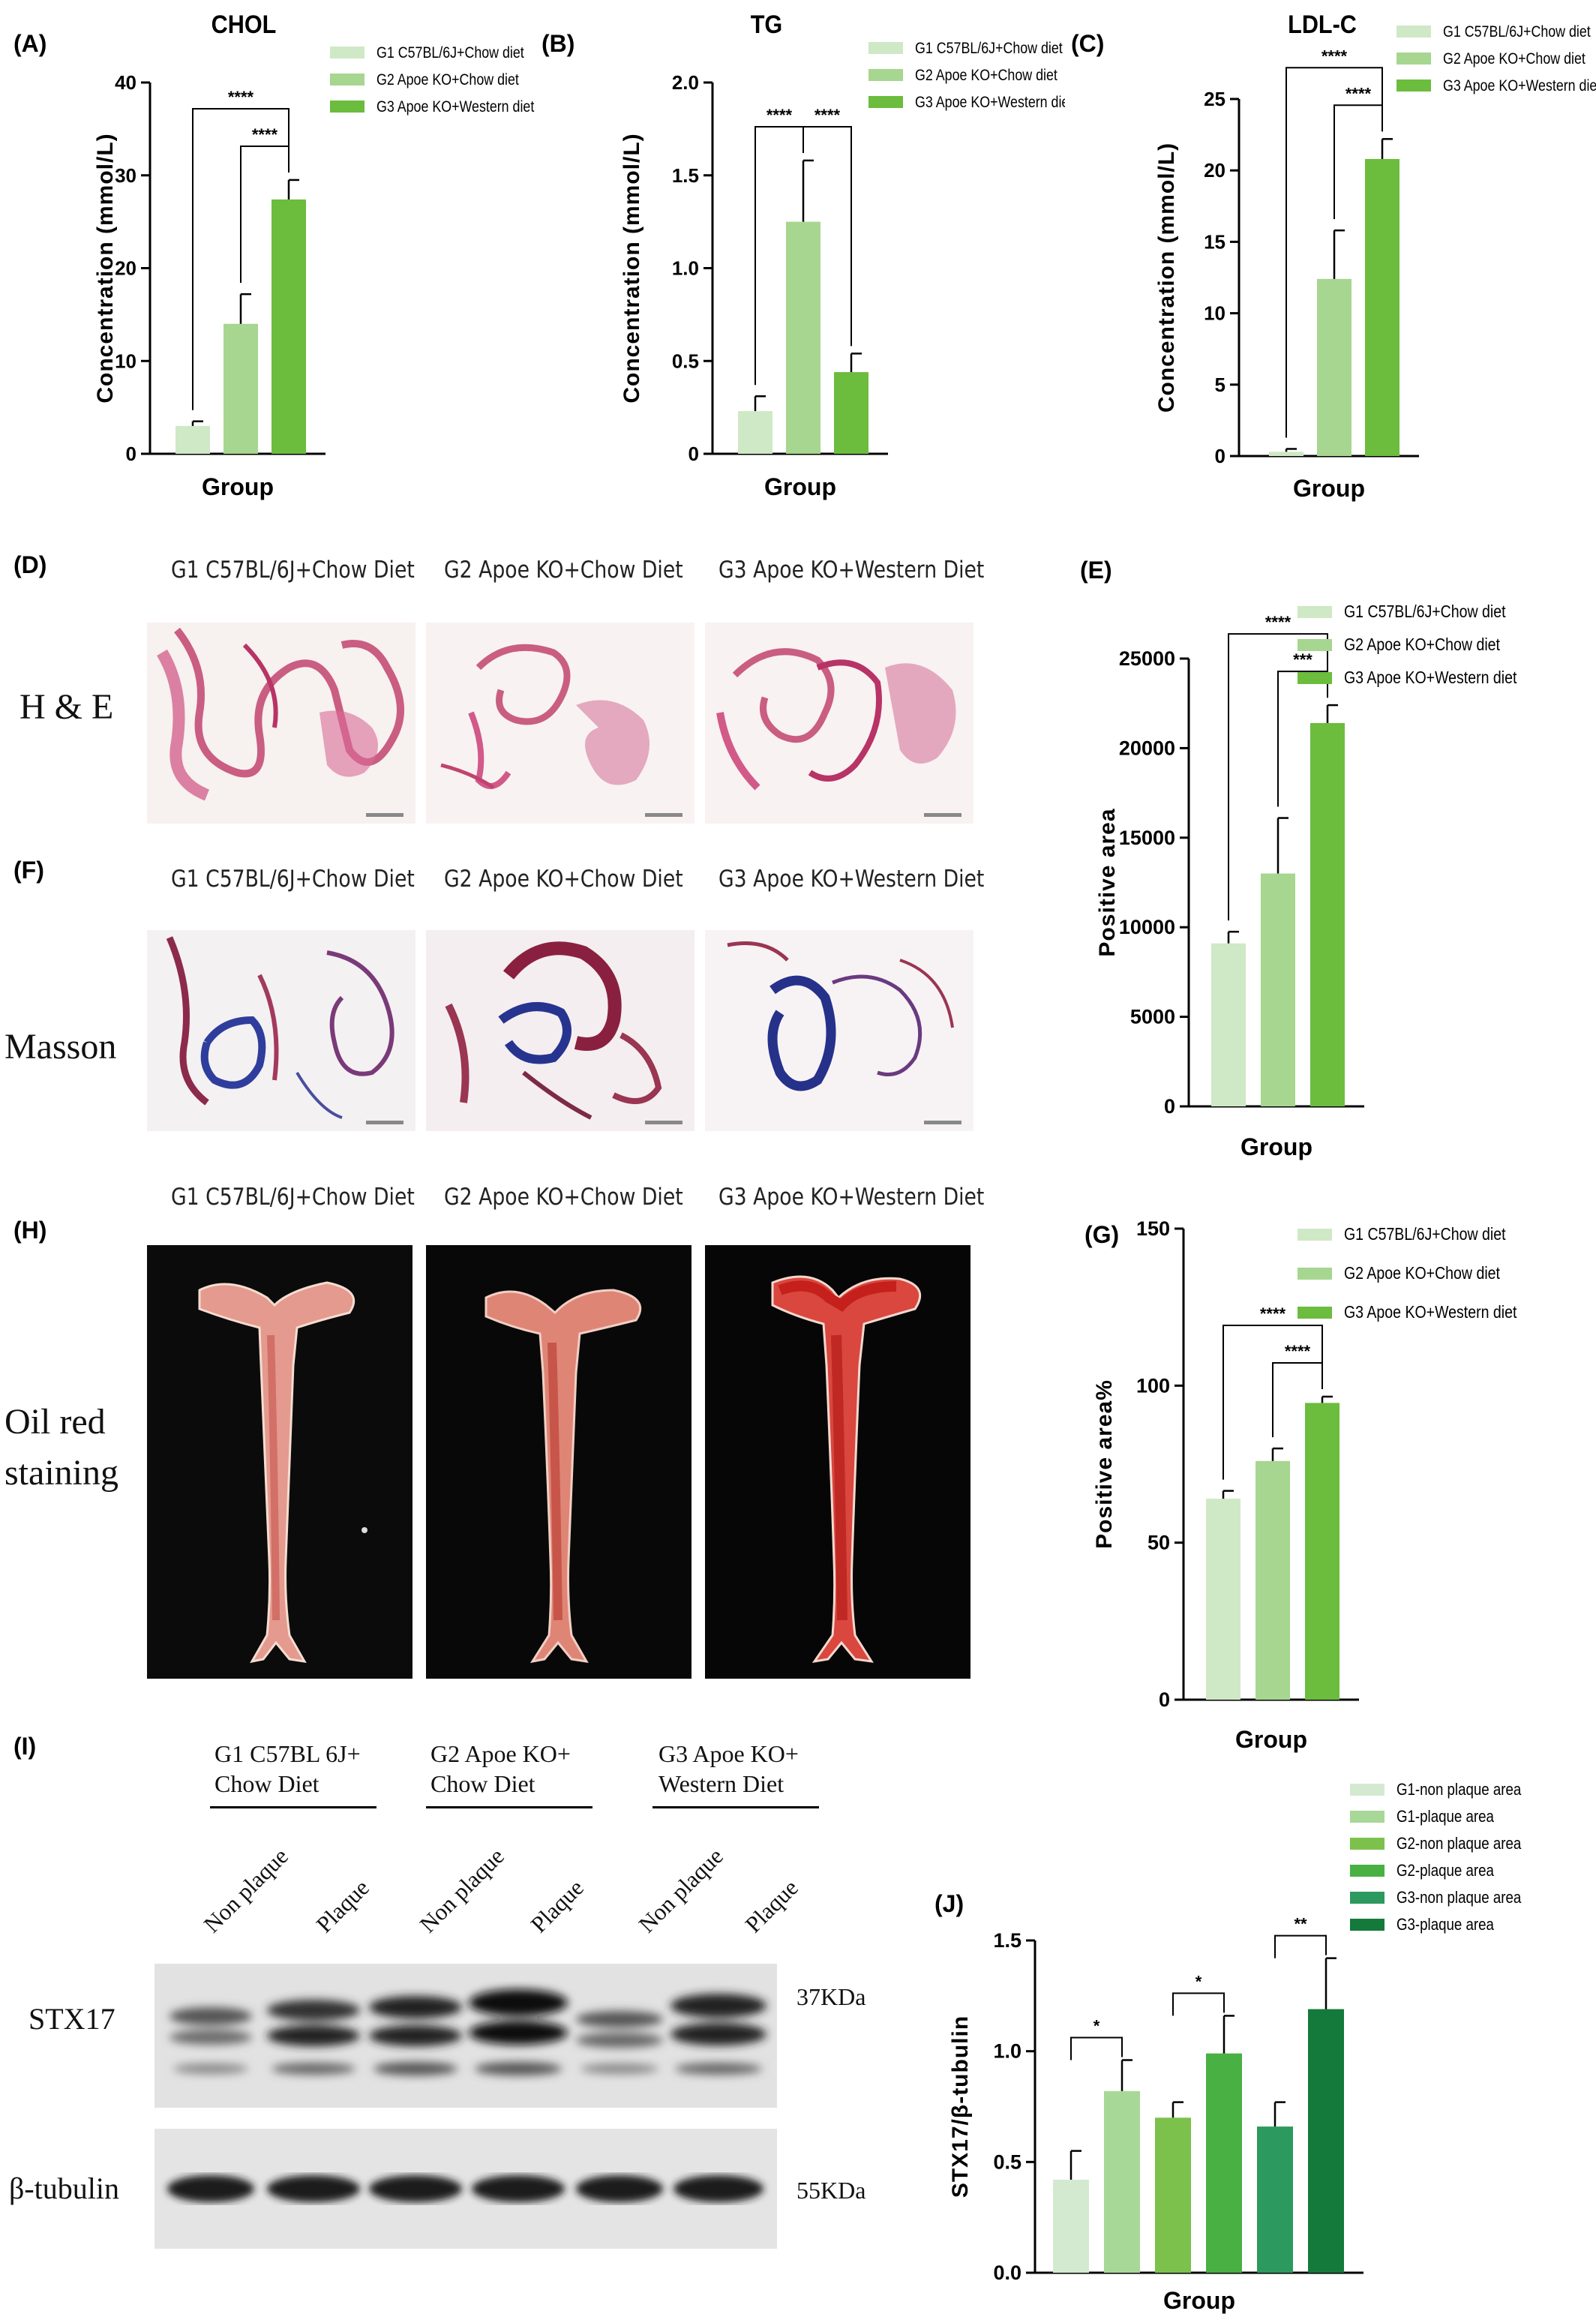  What do you see at coordinates (293, 1197) in the screenshot?
I see `oilred-title-g1: G1 C57BL/6J+Chow Diet` at bounding box center [293, 1197].